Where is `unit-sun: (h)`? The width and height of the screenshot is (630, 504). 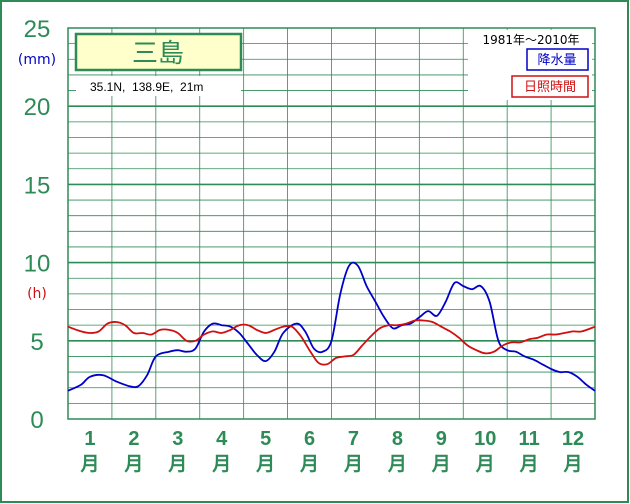
unit-sun: (h) is located at coordinates (37, 294).